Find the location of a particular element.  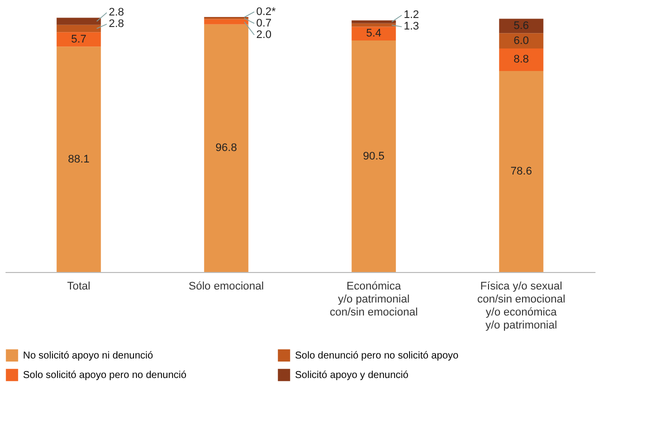

data-label: 5.4 is located at coordinates (374, 34).